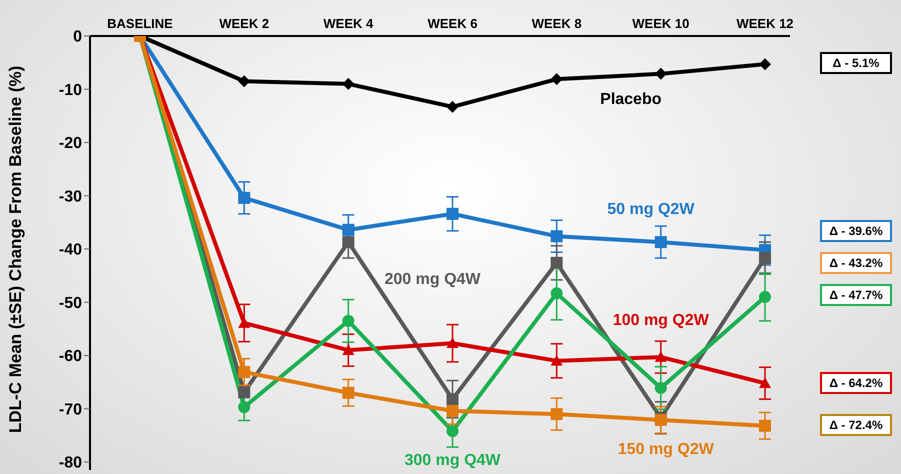 The image size is (901, 474). Describe the element at coordinates (70, 409) in the screenshot. I see `y-tick-label: -70` at that location.